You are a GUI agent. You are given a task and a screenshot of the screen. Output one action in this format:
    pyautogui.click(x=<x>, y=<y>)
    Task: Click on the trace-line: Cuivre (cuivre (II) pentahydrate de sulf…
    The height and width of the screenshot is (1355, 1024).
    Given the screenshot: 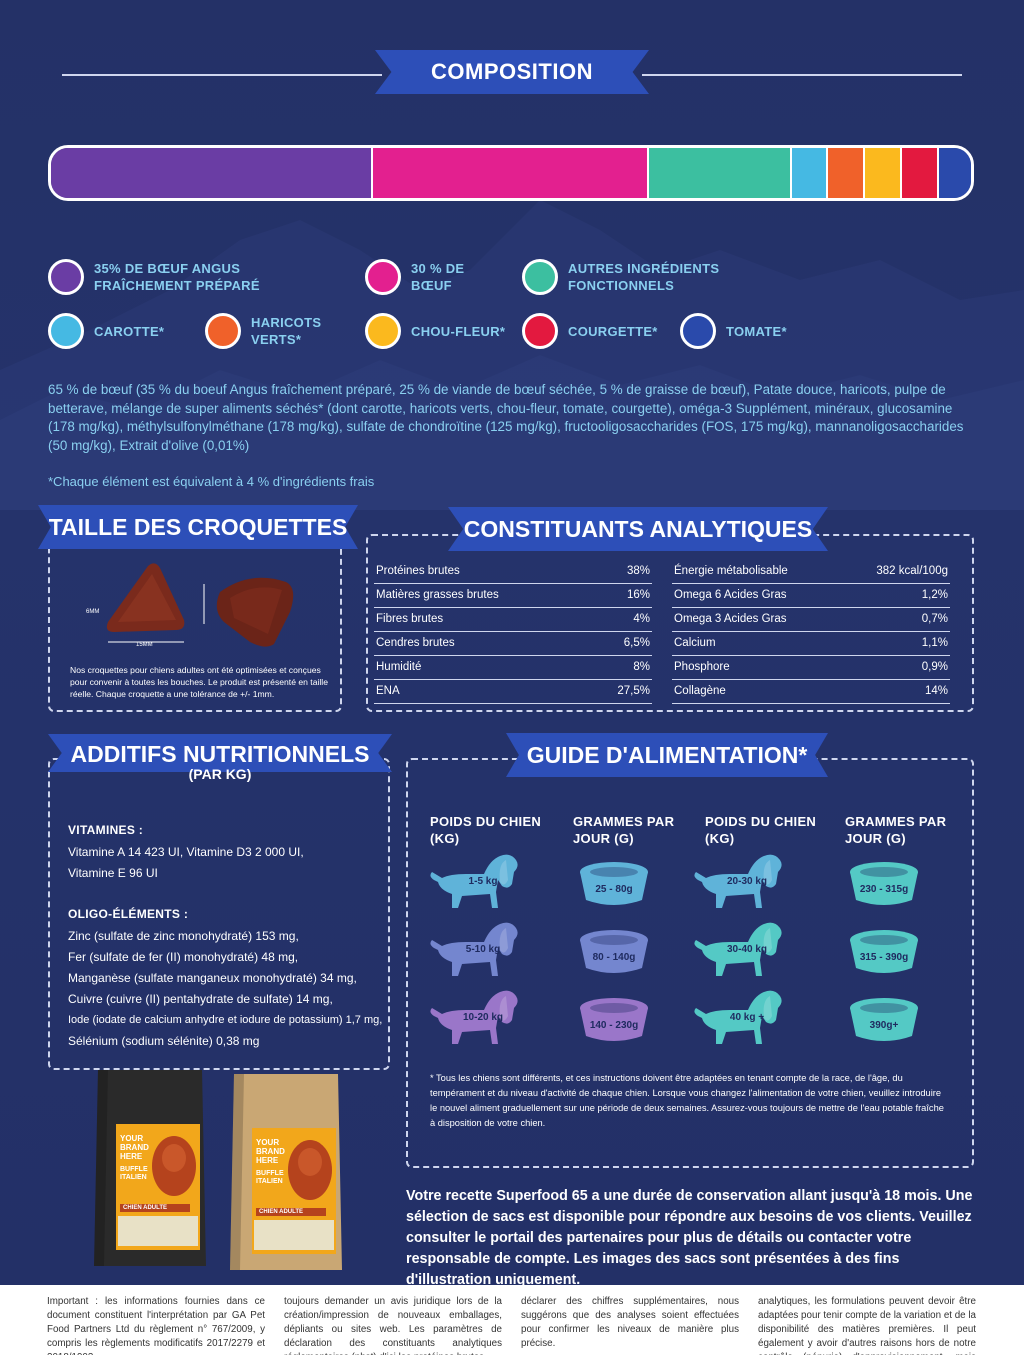 What is the action you would take?
    pyautogui.click(x=200, y=999)
    